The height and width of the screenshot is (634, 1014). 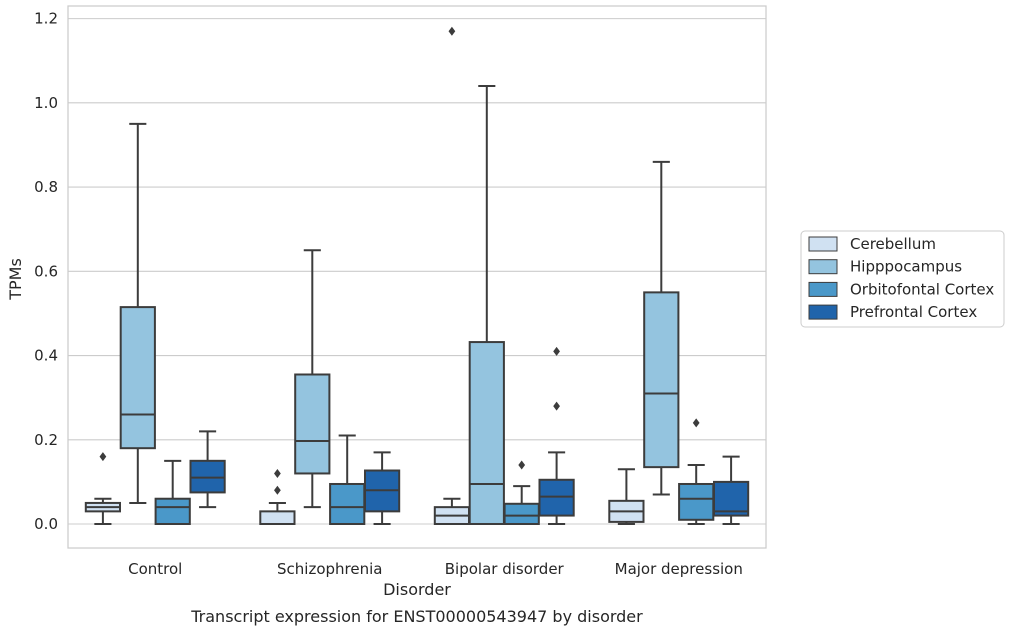 What do you see at coordinates (46, 103) in the screenshot?
I see `y-tick-label: 1.0` at bounding box center [46, 103].